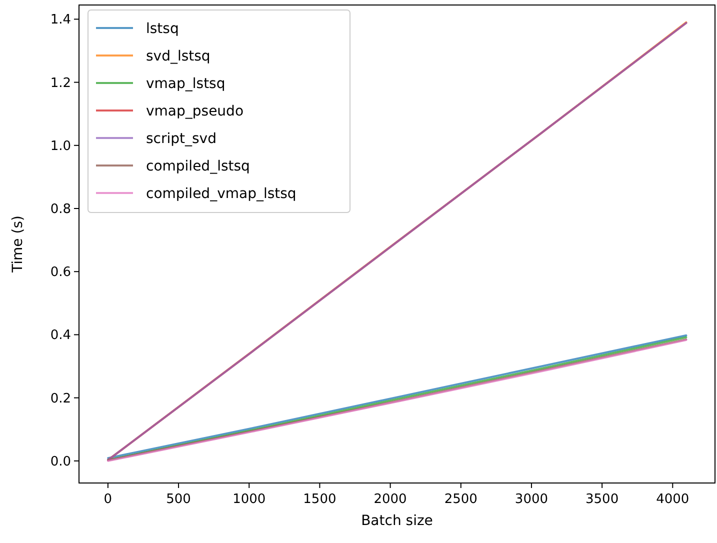  What do you see at coordinates (60, 20) in the screenshot?
I see `y-tick-label: 1.4` at bounding box center [60, 20].